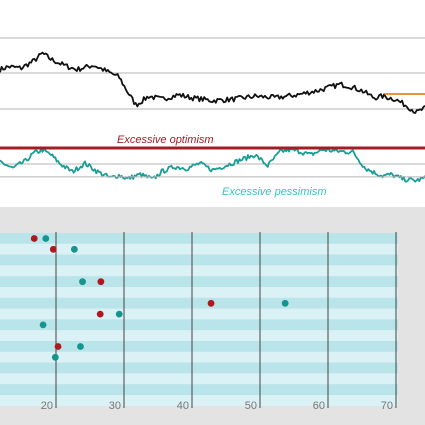 The image size is (425, 425). What do you see at coordinates (212, 82) in the screenshot?
I see `price-line` at bounding box center [212, 82].